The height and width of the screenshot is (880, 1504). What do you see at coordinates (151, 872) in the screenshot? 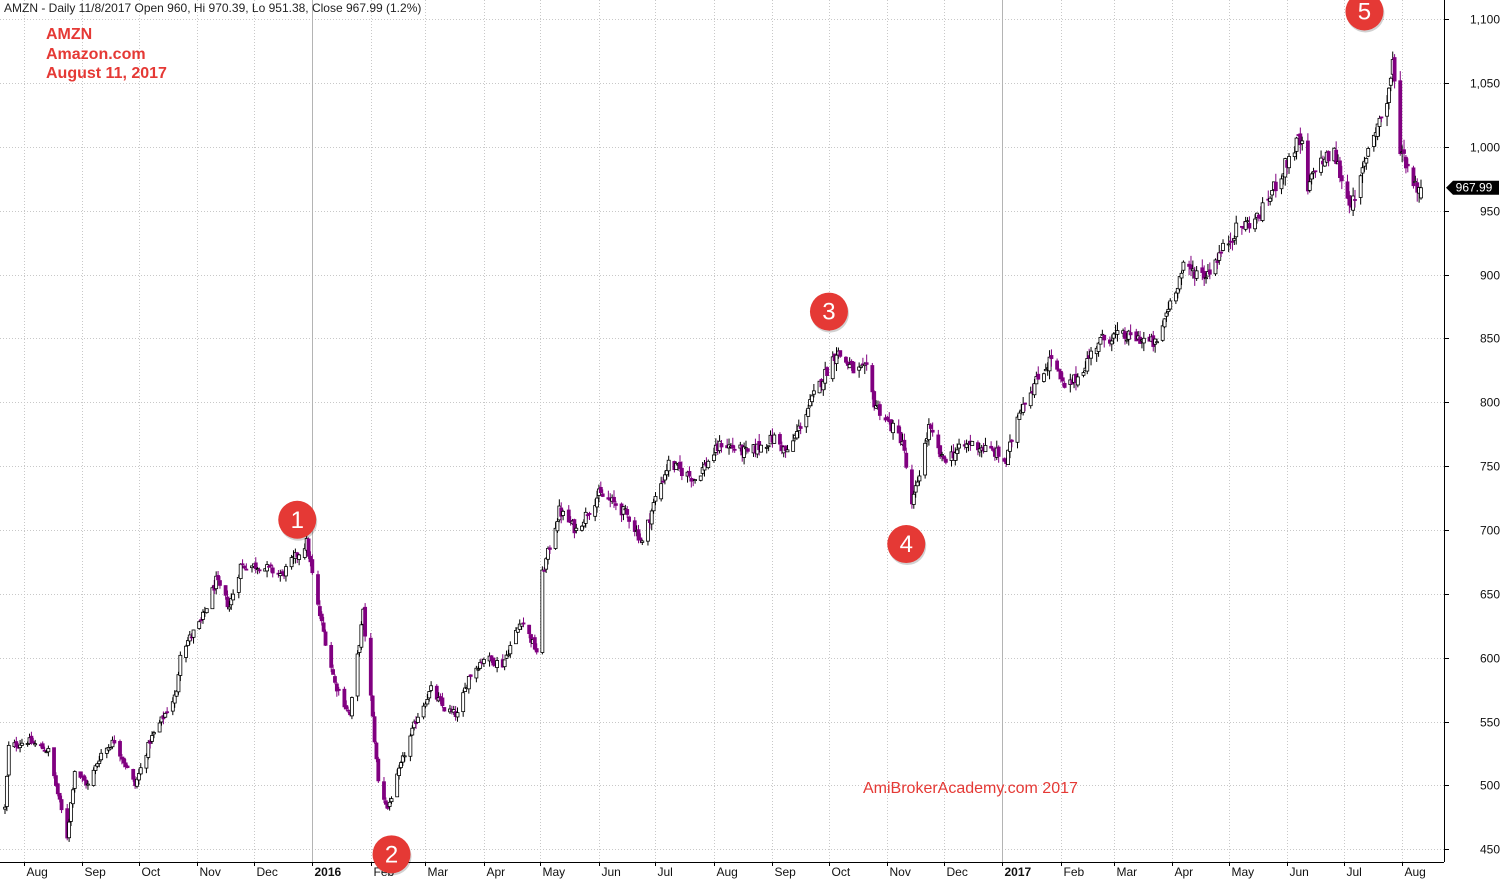
I see `x-tick-label: Oct` at bounding box center [151, 872].